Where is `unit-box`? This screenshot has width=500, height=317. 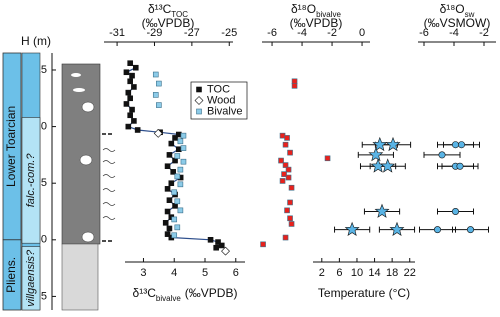 unit-box is located at coordinates (12, 275).